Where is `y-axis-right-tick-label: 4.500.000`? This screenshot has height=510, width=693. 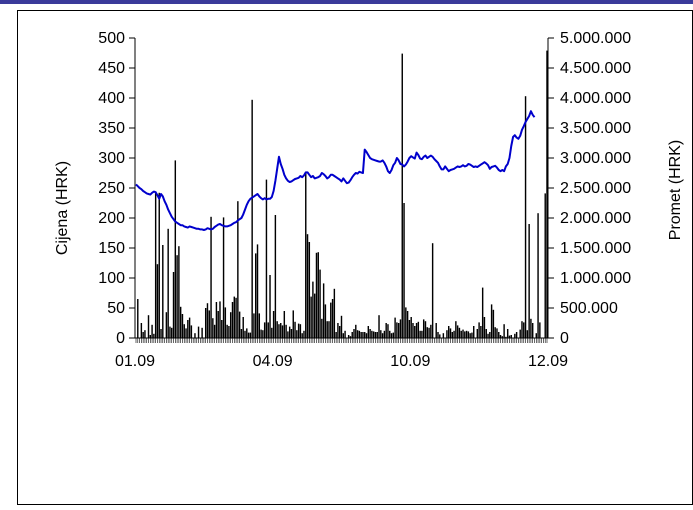 y-axis-right-tick-label: 4.500.000 is located at coordinates (595, 68).